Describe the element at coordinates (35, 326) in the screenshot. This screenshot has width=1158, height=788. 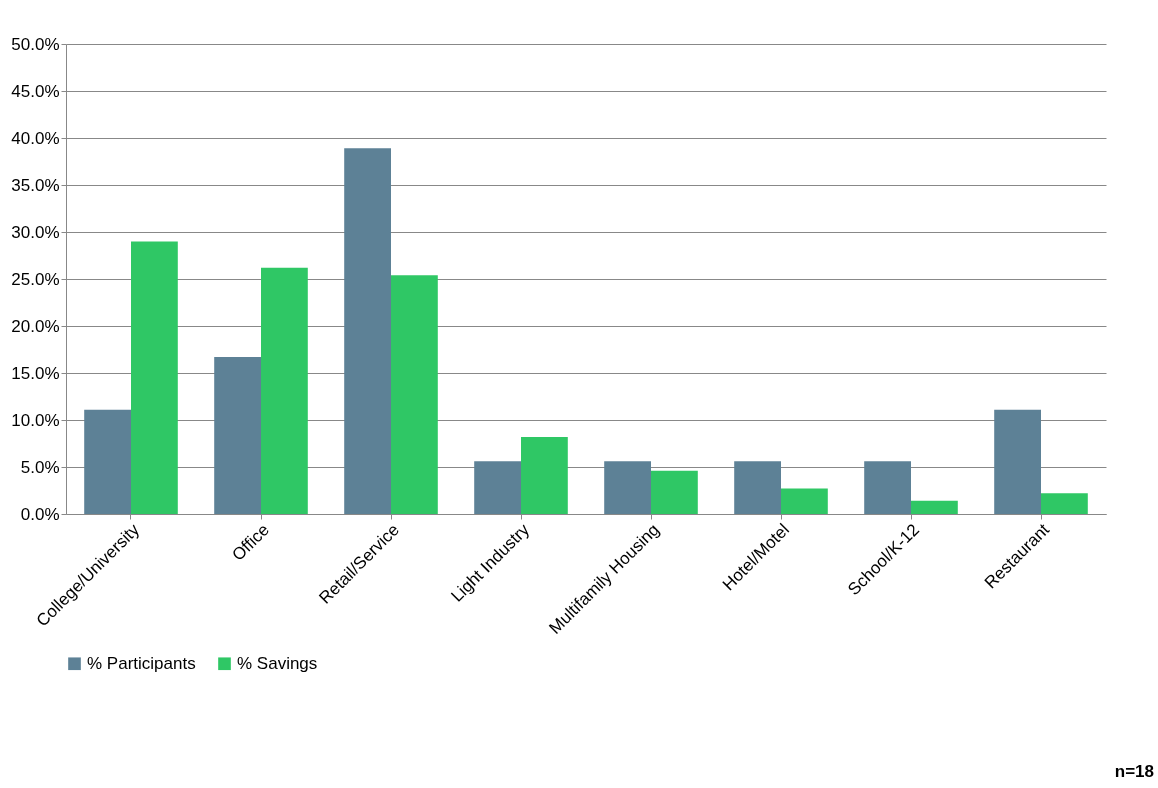
I see `y-tick-label: 20.0%` at that location.